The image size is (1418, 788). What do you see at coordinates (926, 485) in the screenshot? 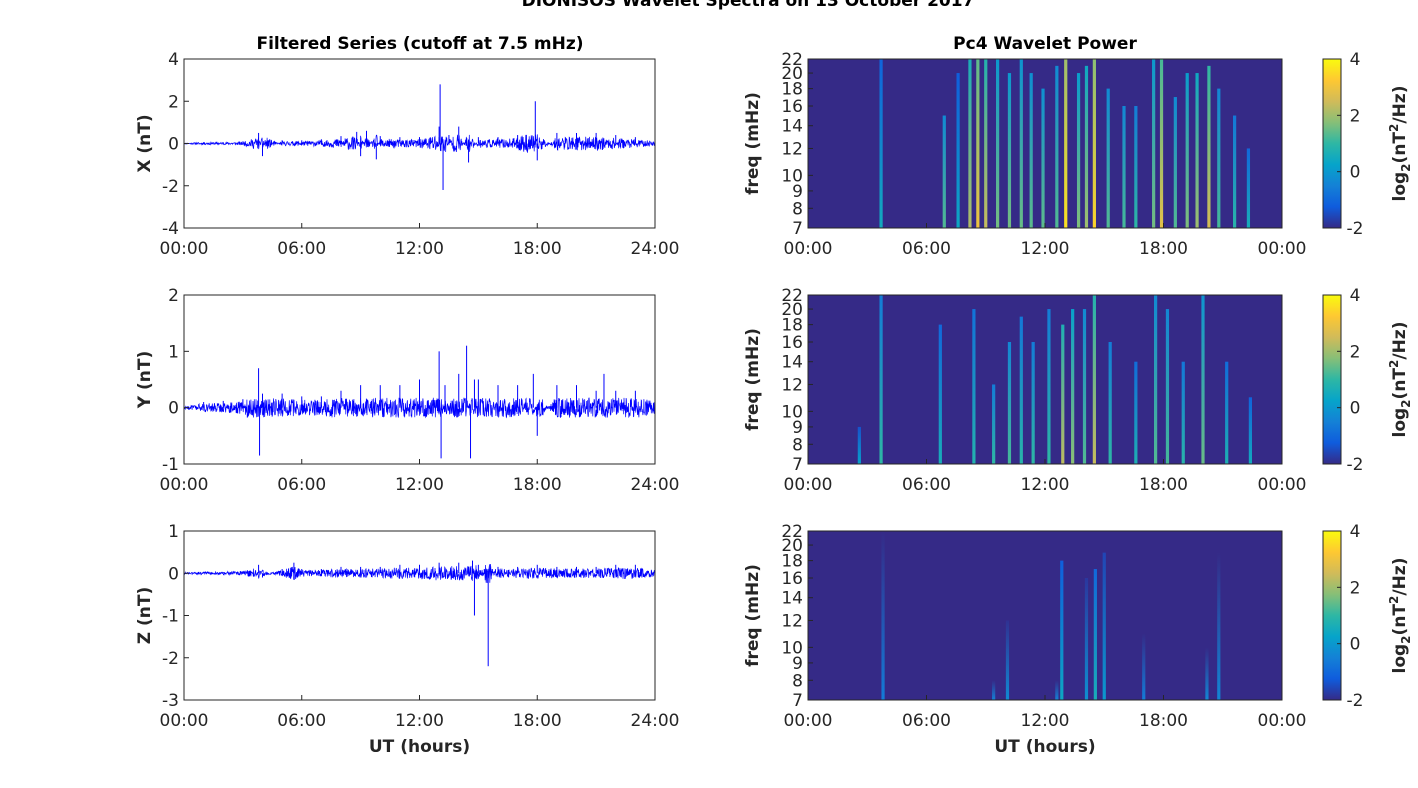
I see `power-y-xtick-label: 06:00` at bounding box center [926, 485].